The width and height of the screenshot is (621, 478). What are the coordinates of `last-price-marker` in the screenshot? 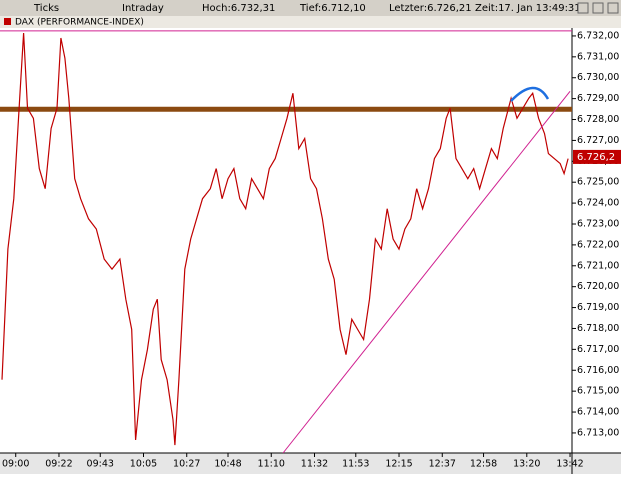 It's located at (597, 156).